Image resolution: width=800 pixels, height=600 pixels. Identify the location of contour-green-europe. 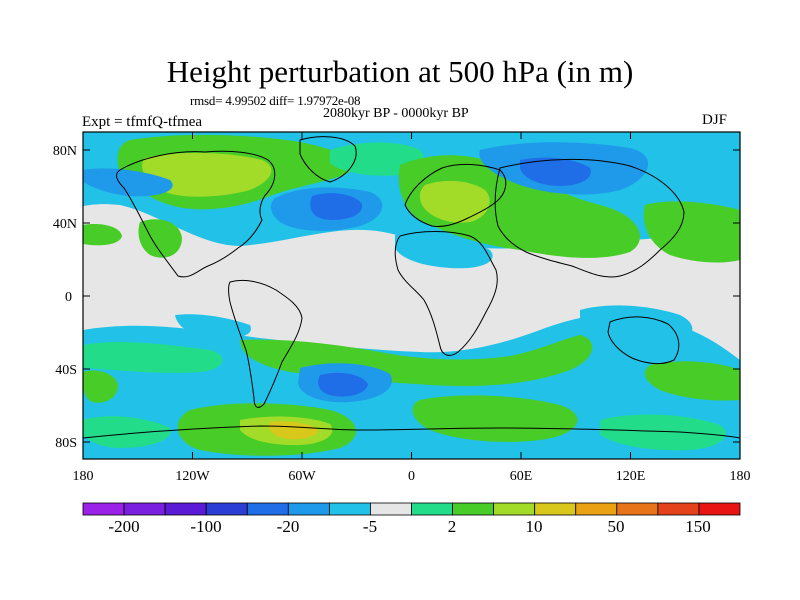
(519, 206).